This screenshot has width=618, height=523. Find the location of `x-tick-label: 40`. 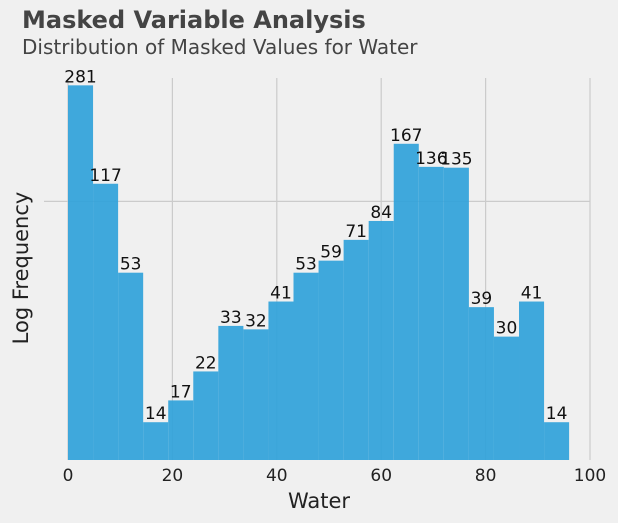

x-tick-label: 40 is located at coordinates (277, 476).